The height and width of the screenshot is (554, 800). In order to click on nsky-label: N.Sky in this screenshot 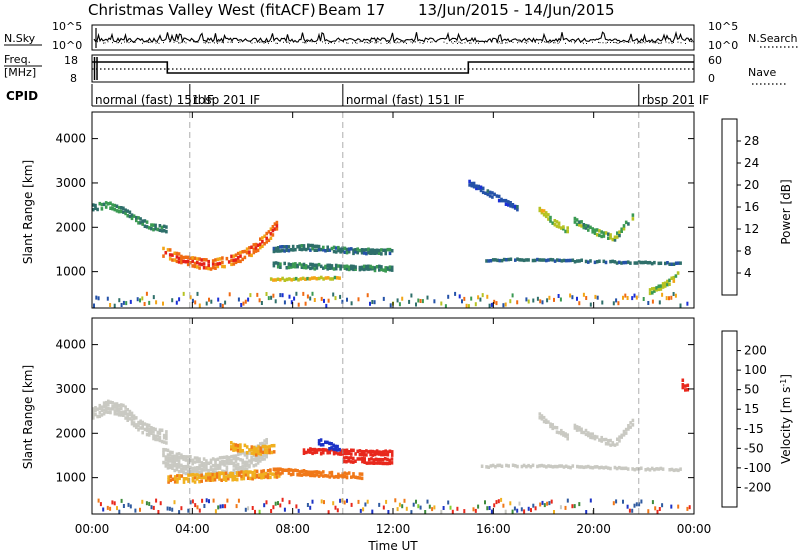, I will do `click(20, 38)`.